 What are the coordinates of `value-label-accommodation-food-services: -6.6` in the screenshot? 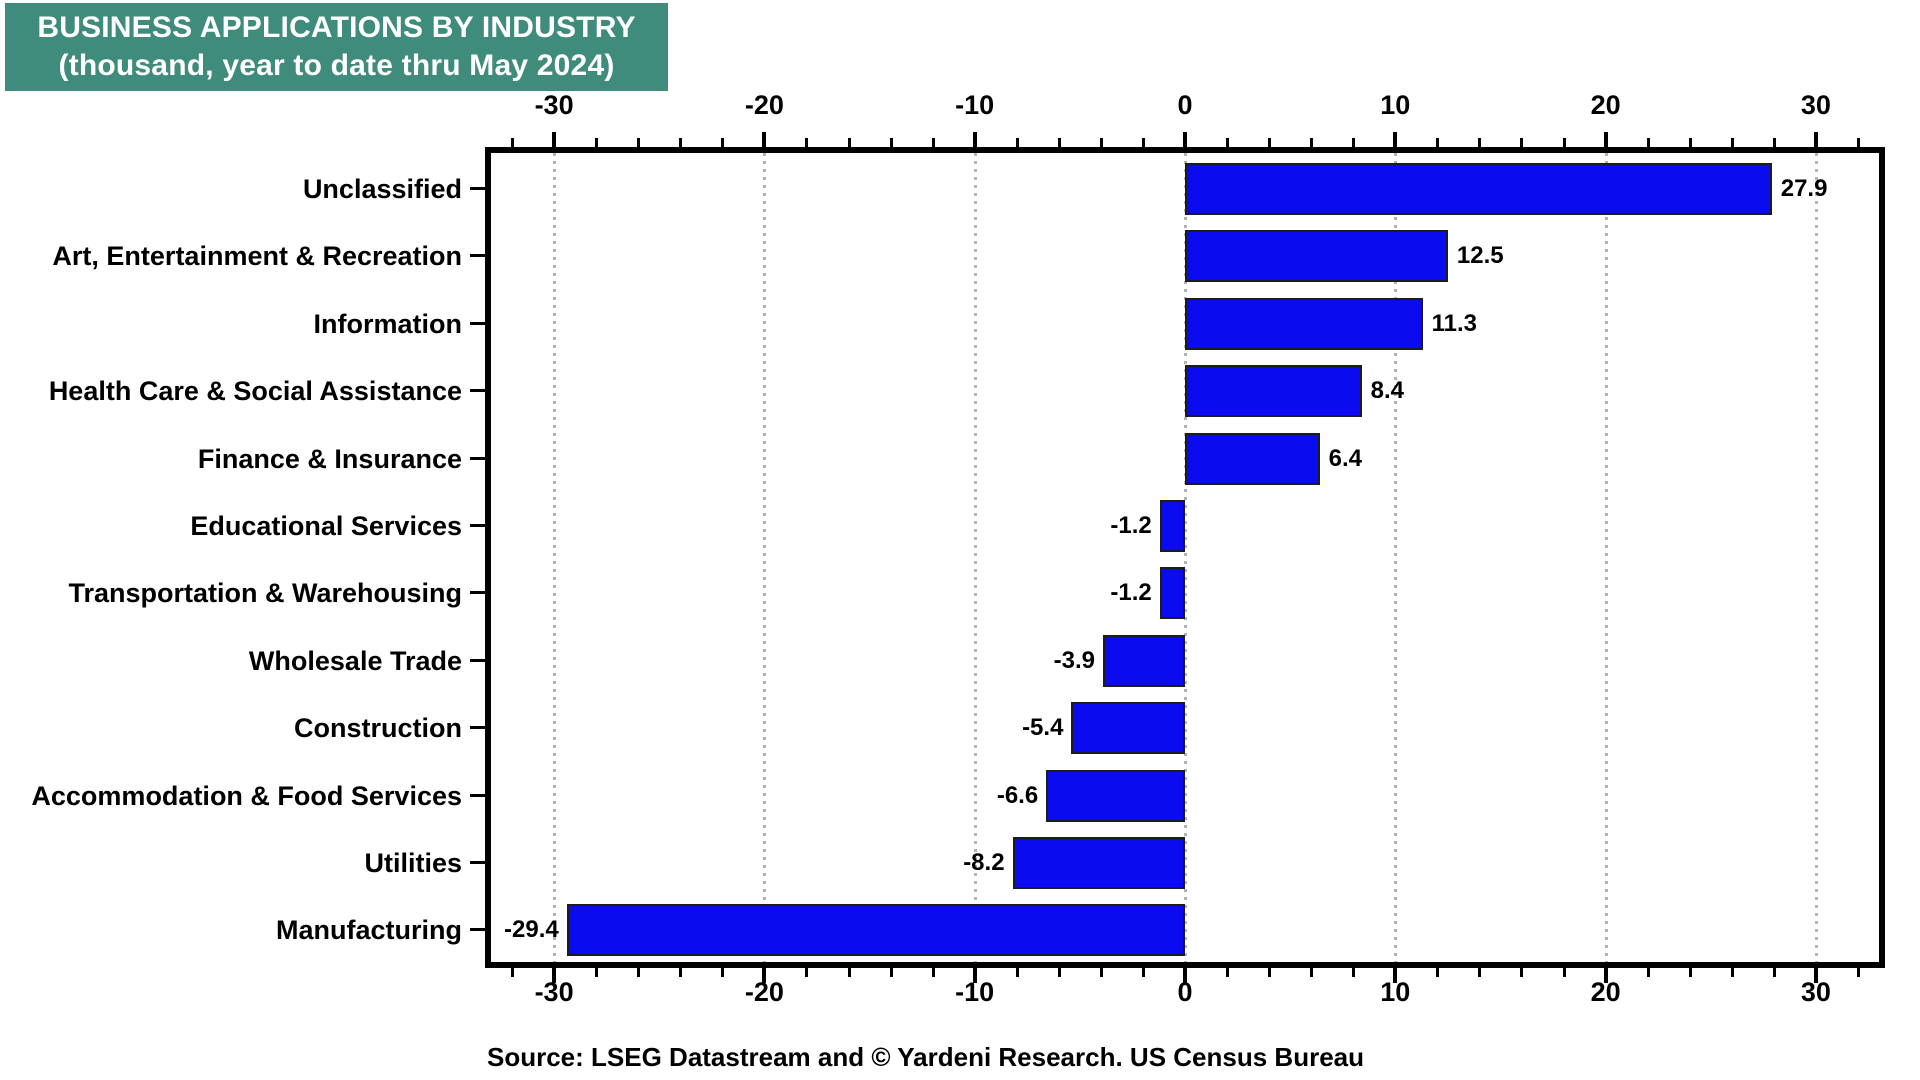 It's located at (1017, 795).